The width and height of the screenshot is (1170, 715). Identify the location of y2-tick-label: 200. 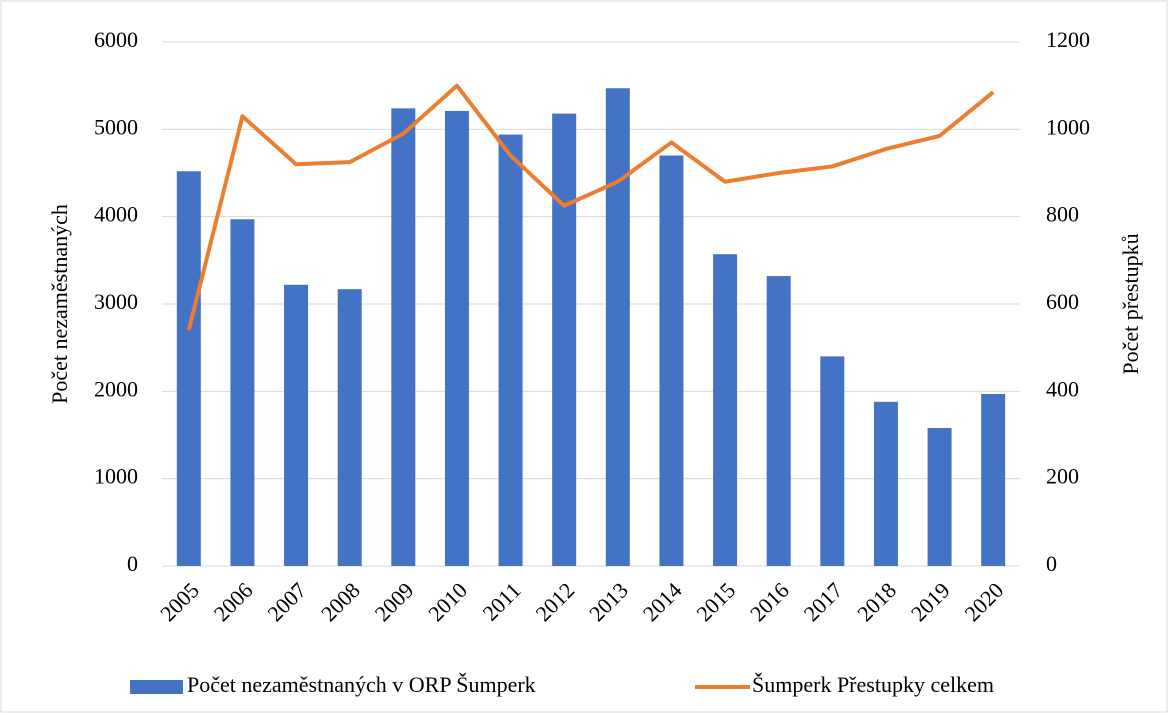
(1062, 476).